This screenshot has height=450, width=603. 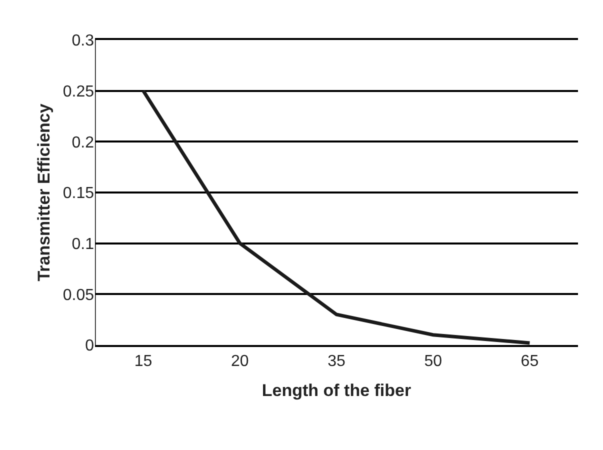 I want to click on y-axis-title: Transmitter Efficiency, so click(x=44, y=192).